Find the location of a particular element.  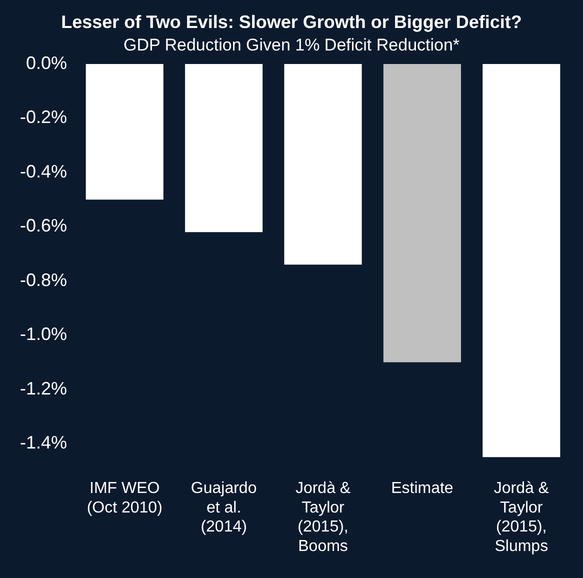

y-tick-label: -0.6% is located at coordinates (44, 226).